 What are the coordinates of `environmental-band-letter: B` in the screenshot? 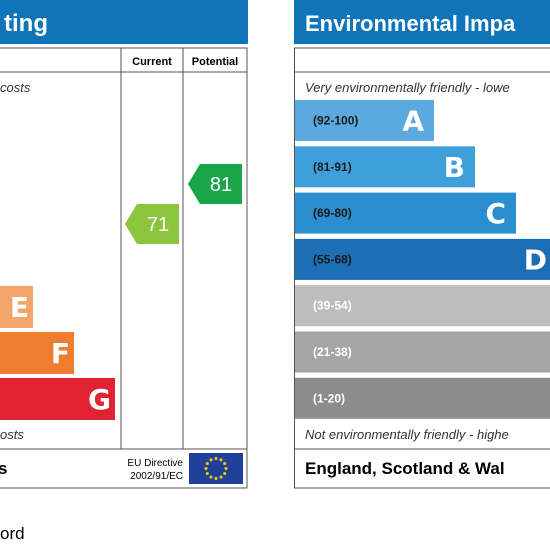 It's located at (454, 167).